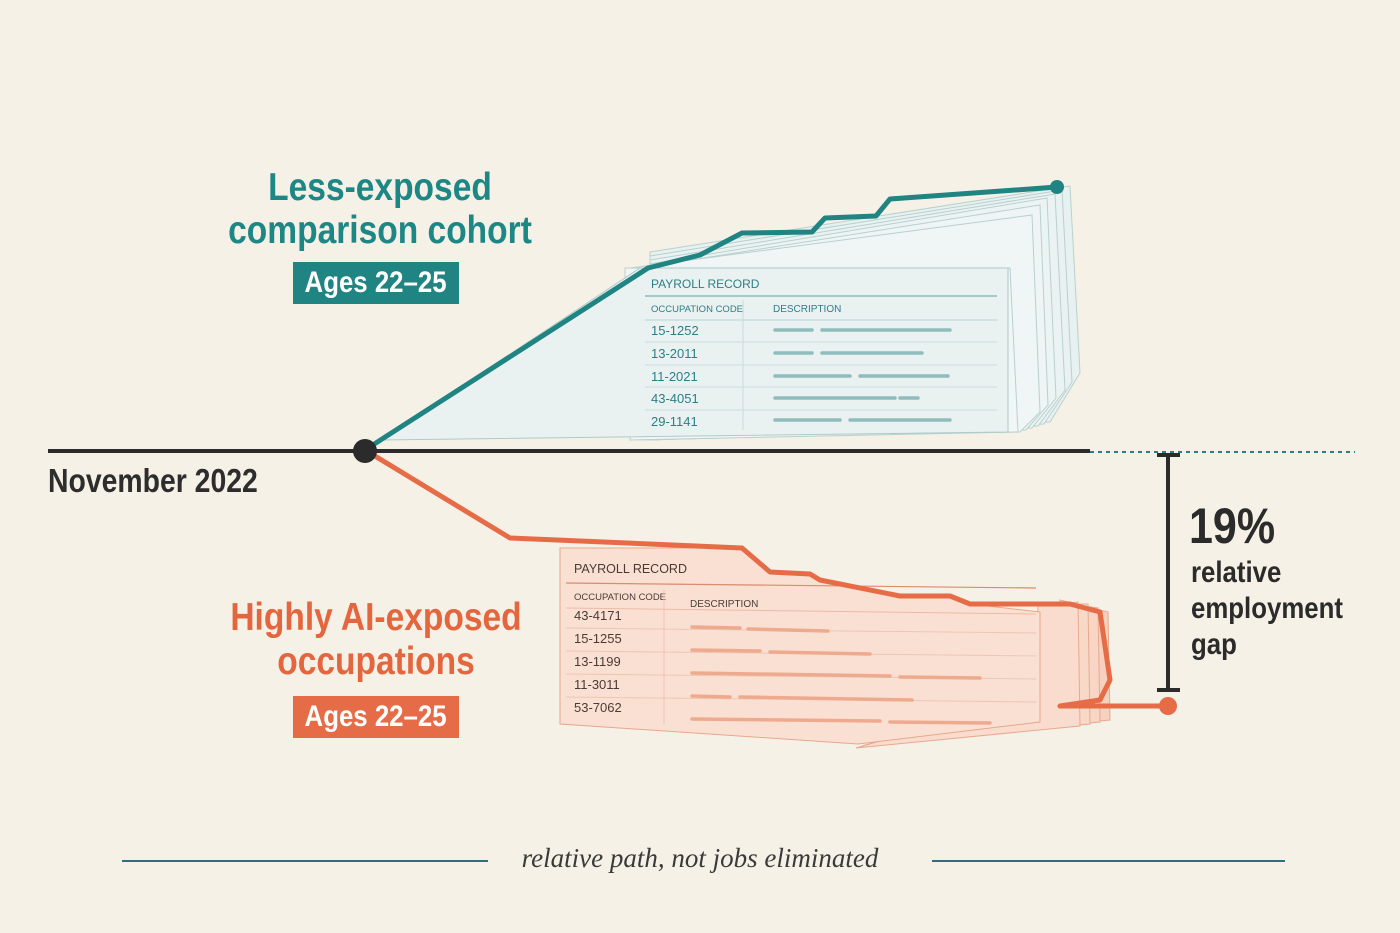 Image resolution: width=1400 pixels, height=933 pixels. What do you see at coordinates (1168, 706) in the screenshot?
I see `coral-end-point` at bounding box center [1168, 706].